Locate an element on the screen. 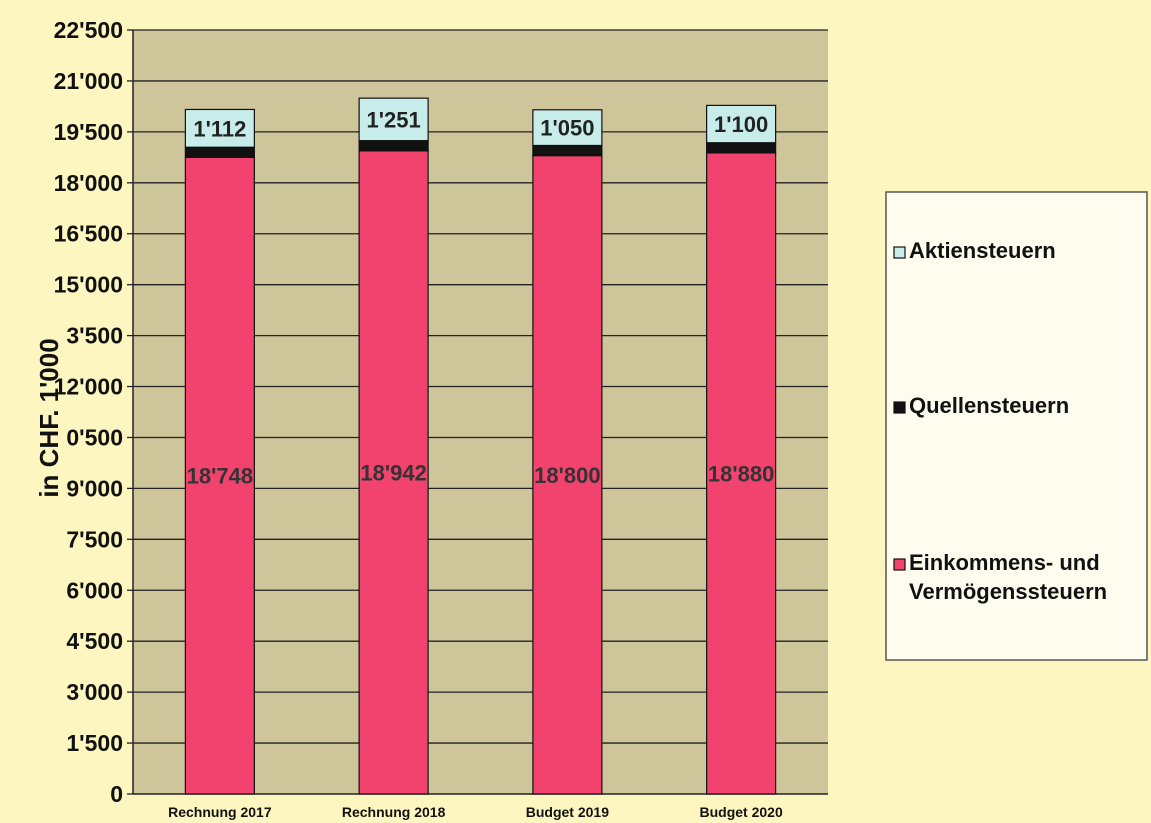  legend-item: Einkommens- und Vermögenssteuern is located at coordinates (1000, 577).